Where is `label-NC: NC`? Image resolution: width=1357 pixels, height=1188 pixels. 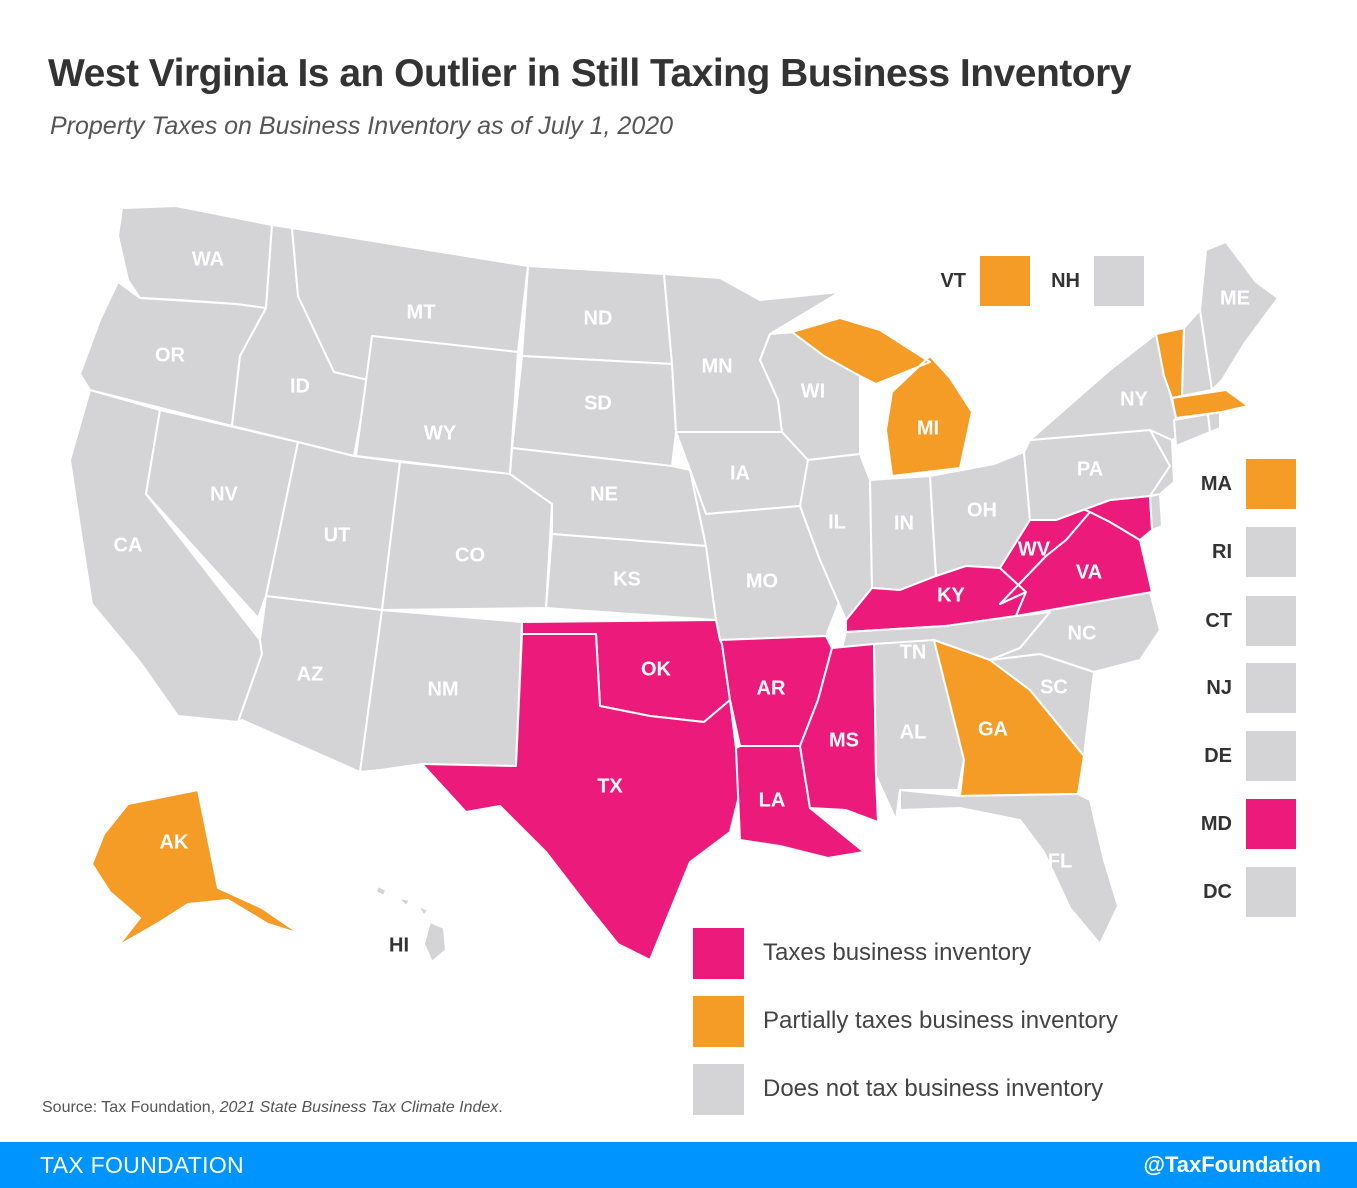 label-NC: NC is located at coordinates (1082, 633).